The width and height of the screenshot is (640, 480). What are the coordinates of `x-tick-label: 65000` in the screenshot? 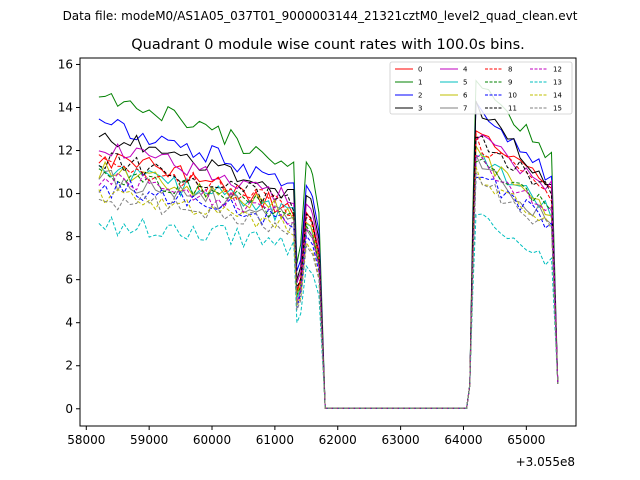 It's located at (526, 440).